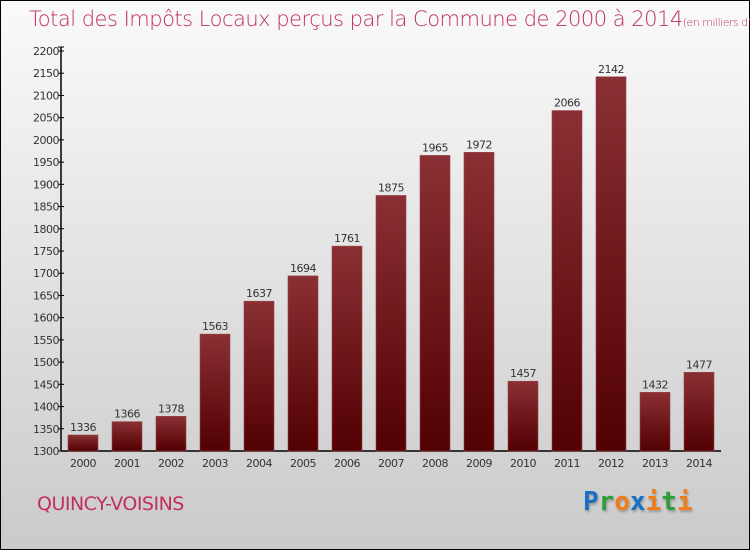  Describe the element at coordinates (567, 103) in the screenshot. I see `data-label: 2066` at that location.